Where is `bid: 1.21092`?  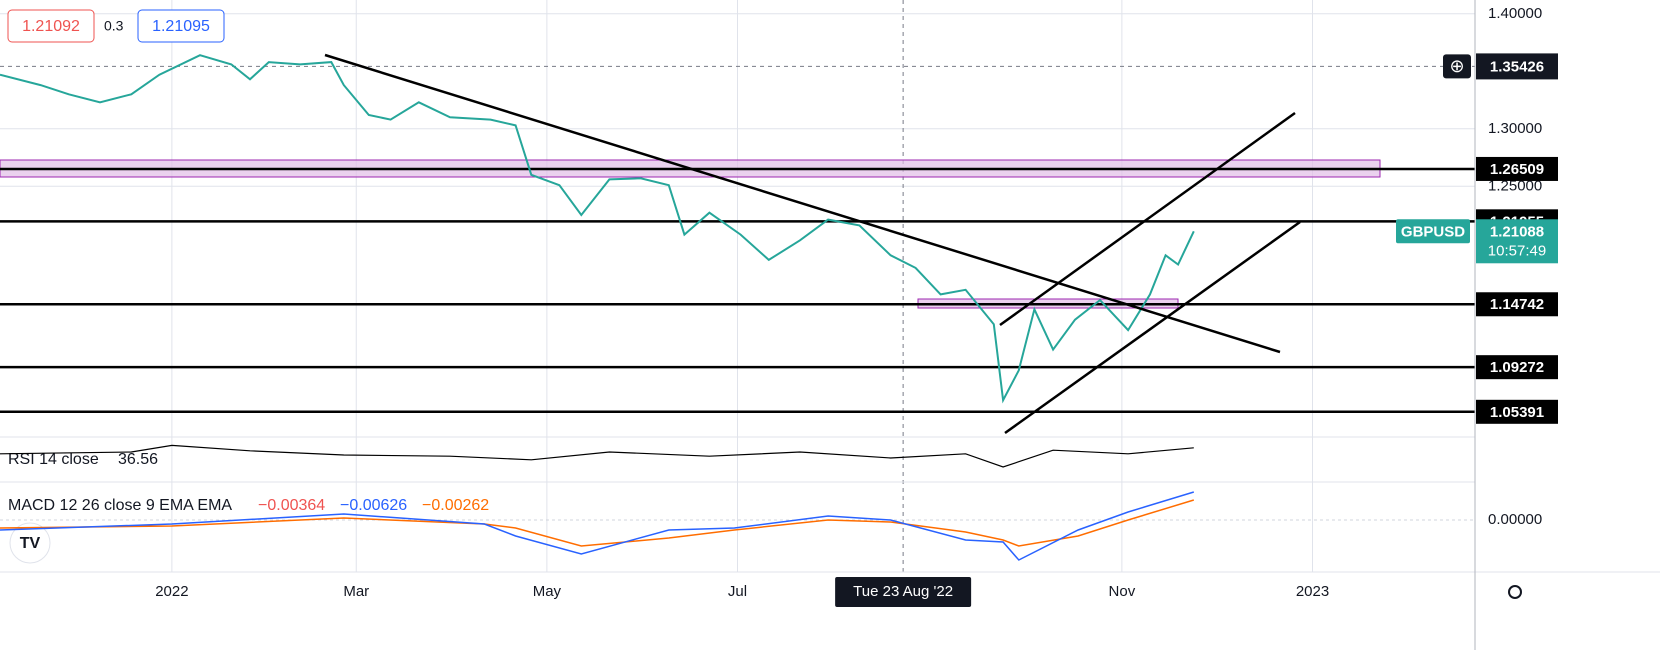 bid: 1.21092 is located at coordinates (51, 26).